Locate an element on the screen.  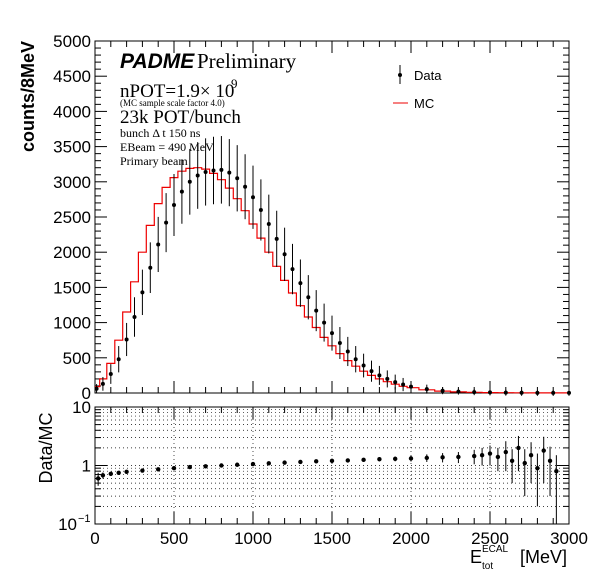
top-ytick-label: 2500 is located at coordinates (72, 217).